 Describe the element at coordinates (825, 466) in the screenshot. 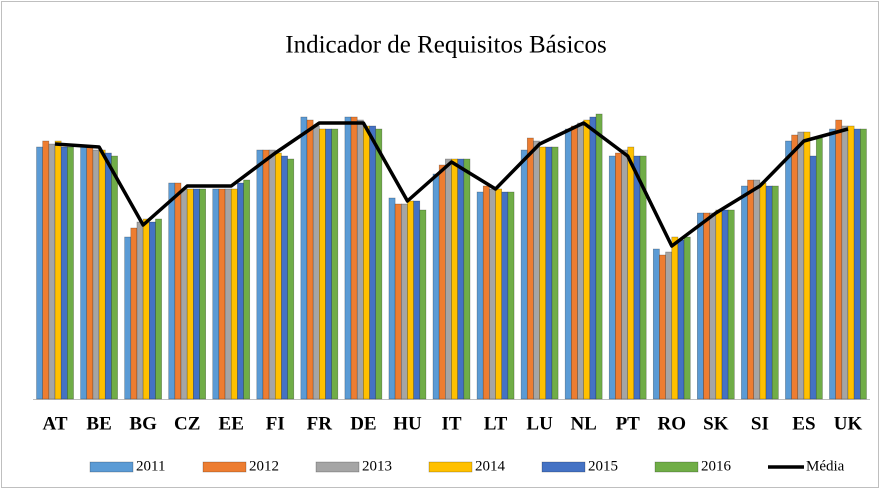

I see `legend-label: Média` at that location.